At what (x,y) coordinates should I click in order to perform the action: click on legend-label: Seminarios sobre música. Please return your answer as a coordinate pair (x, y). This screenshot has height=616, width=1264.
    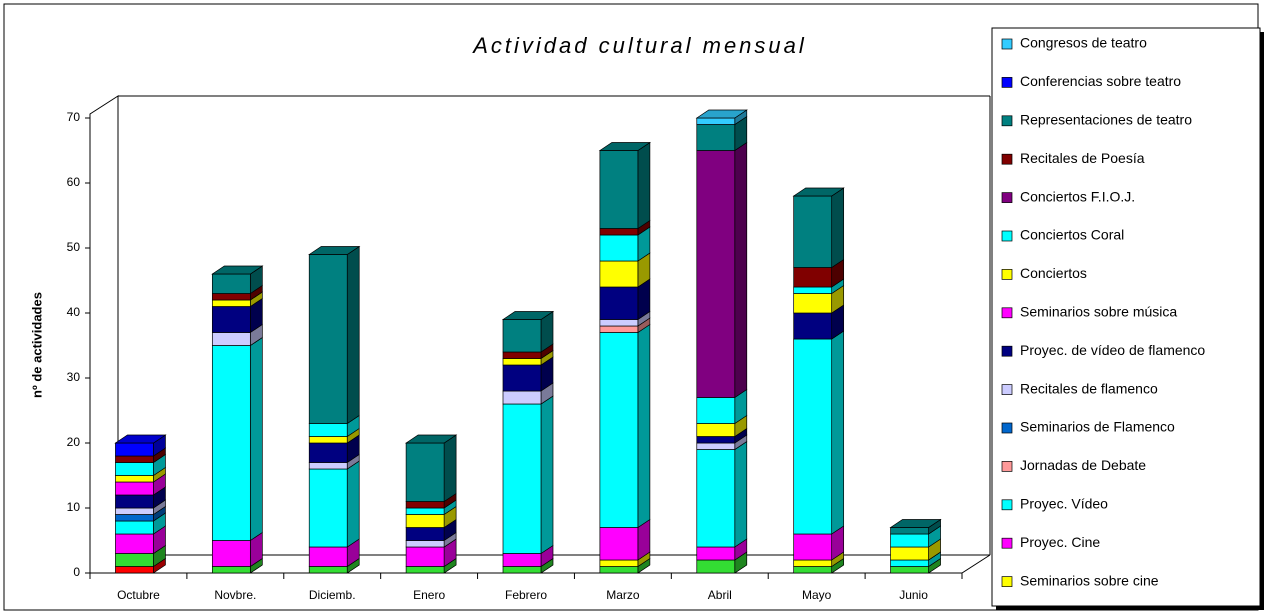
    Looking at the image, I should click on (1098, 312).